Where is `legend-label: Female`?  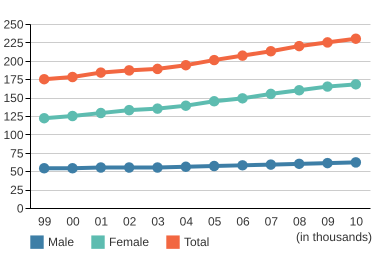
legend-label: Female is located at coordinates (129, 242).